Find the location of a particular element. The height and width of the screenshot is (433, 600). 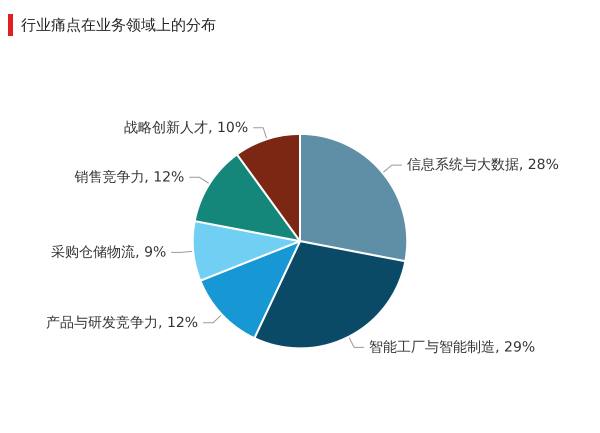

slice-label: 产品与研发竞争力, 12% is located at coordinates (122, 322).